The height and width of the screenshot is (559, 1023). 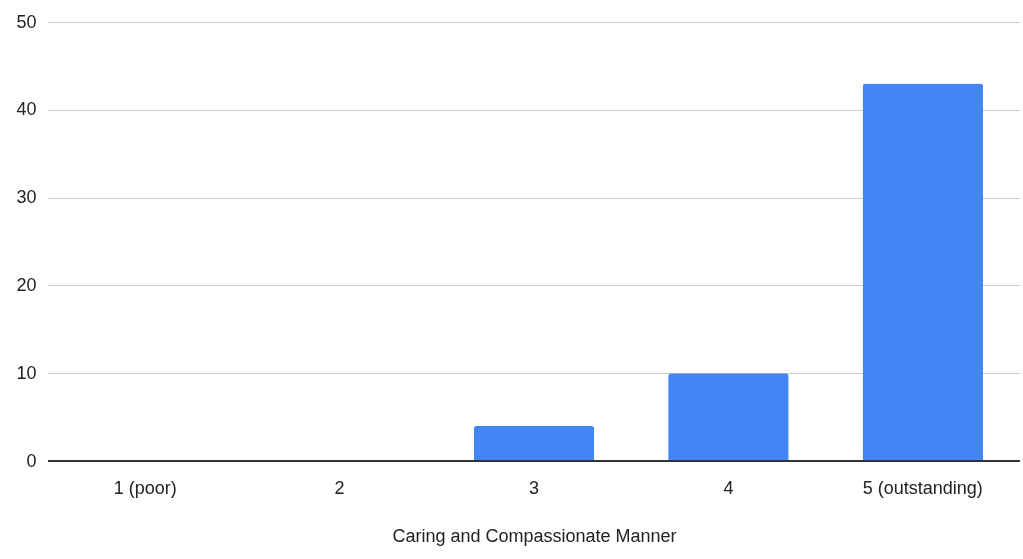 What do you see at coordinates (145, 487) in the screenshot?
I see `x-tick-label: 1 (poor)` at bounding box center [145, 487].